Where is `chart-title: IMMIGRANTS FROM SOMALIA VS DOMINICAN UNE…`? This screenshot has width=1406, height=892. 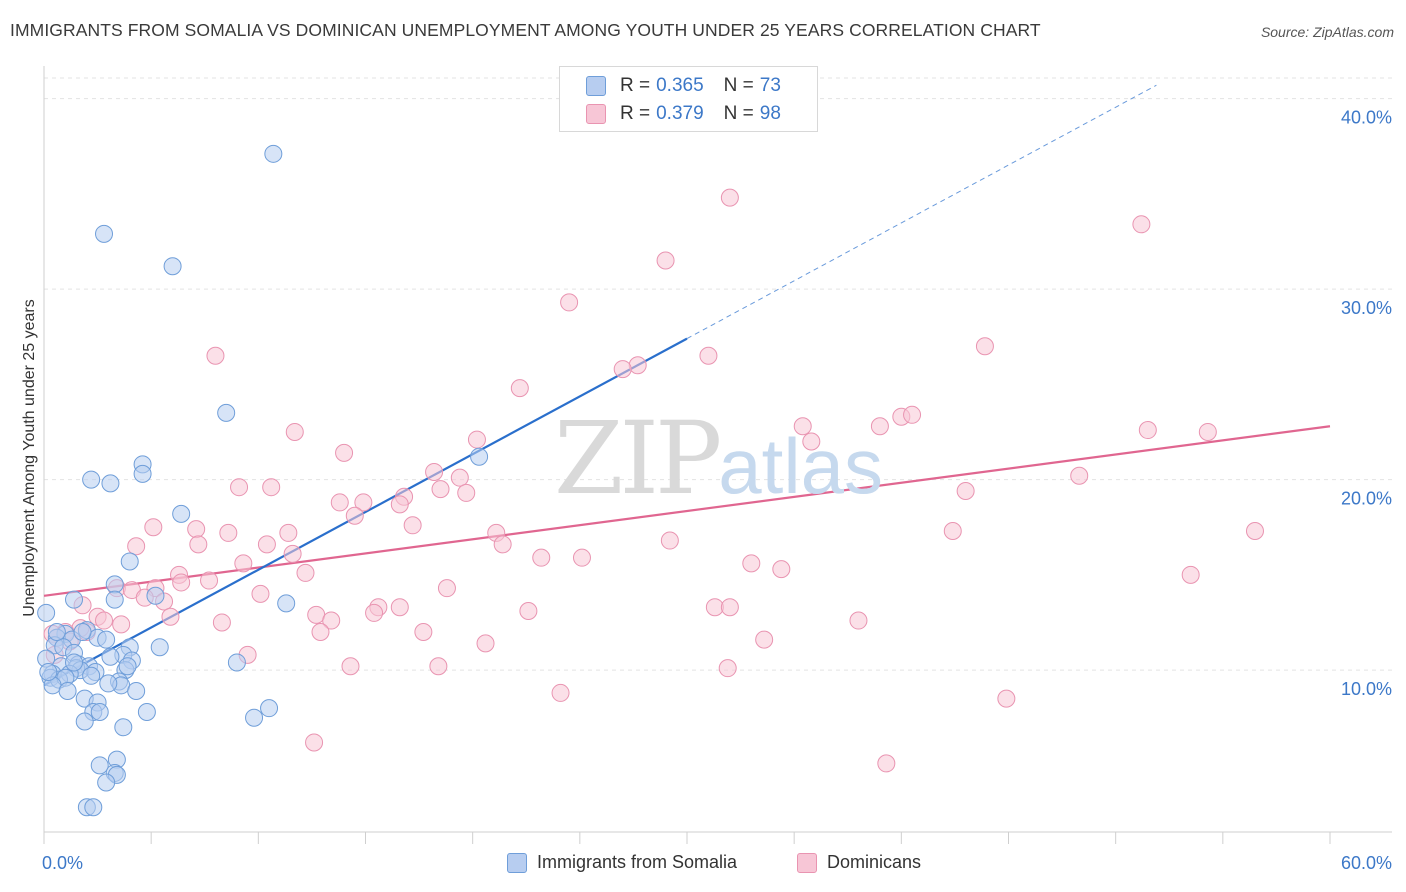 chart-title: IMMIGRANTS FROM SOMALIA VS DOMINICAN UNE… is located at coordinates (525, 30).